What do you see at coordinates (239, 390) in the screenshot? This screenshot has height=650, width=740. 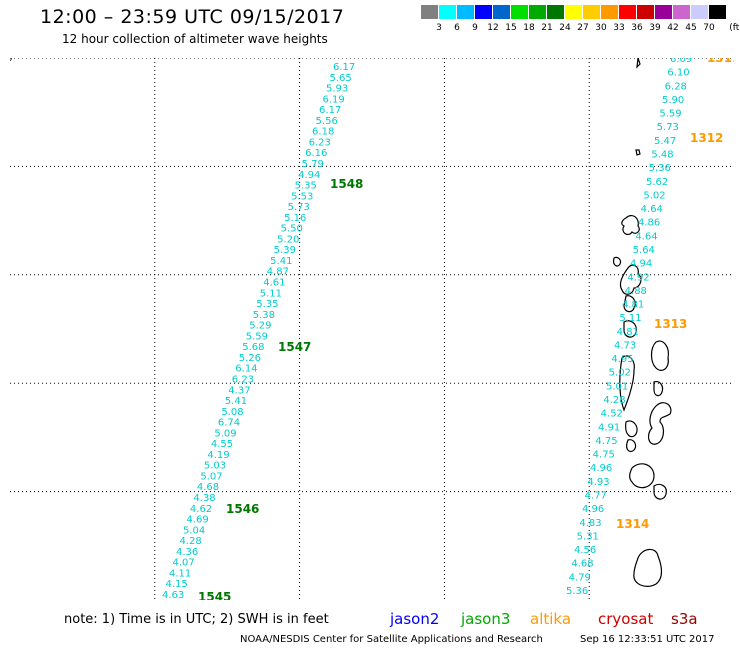 I see `track1-value: 4.37` at bounding box center [239, 390].